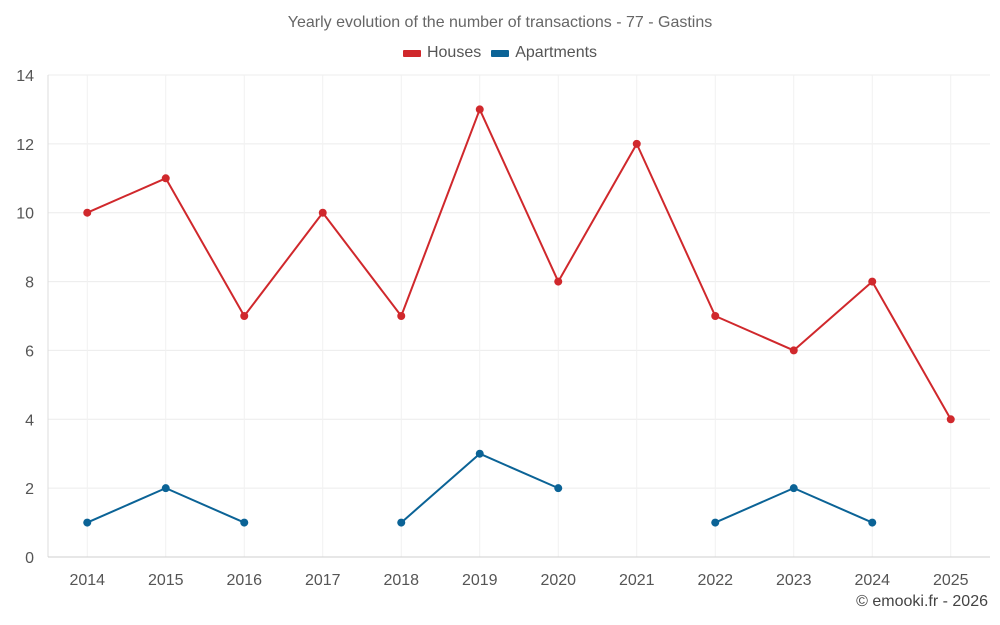 The image size is (1000, 625). I want to click on x-tick-label: 2023, so click(794, 580).